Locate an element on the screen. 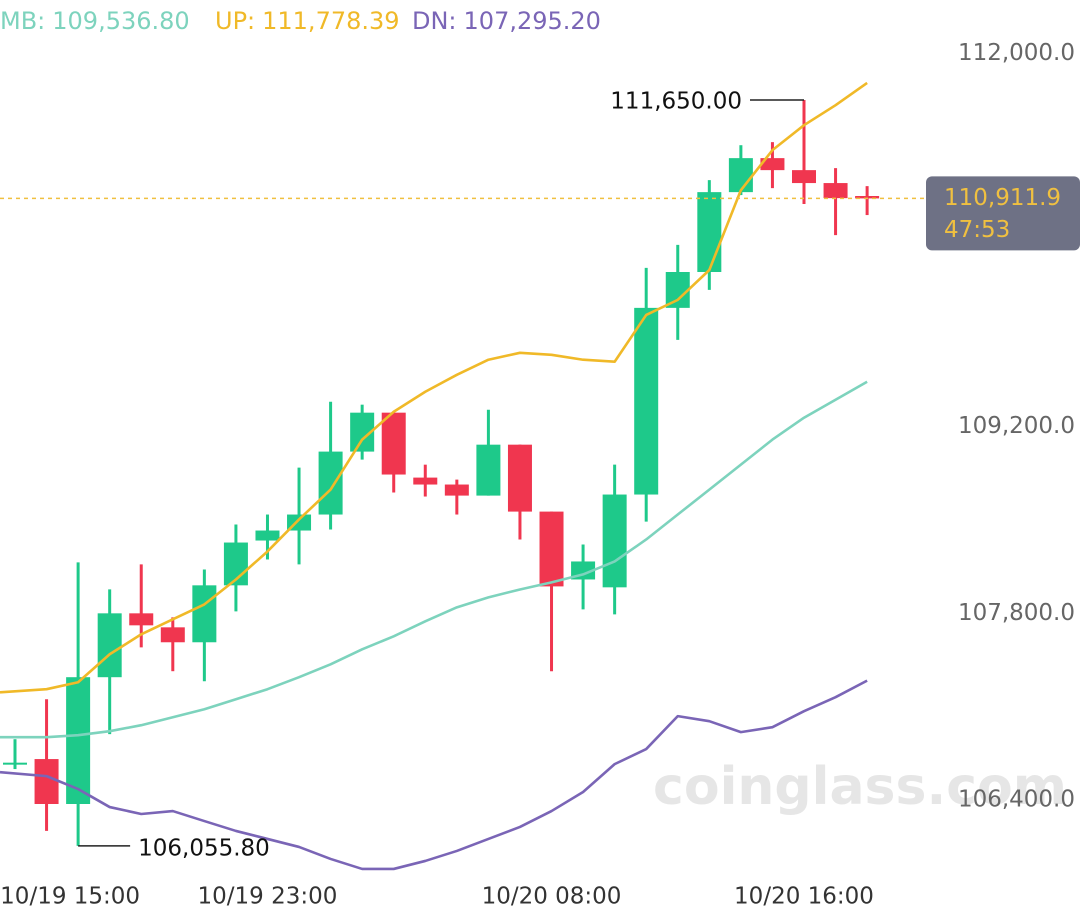 This screenshot has height=914, width=1080. x-tick-label: 10/20 16:00 is located at coordinates (804, 897).